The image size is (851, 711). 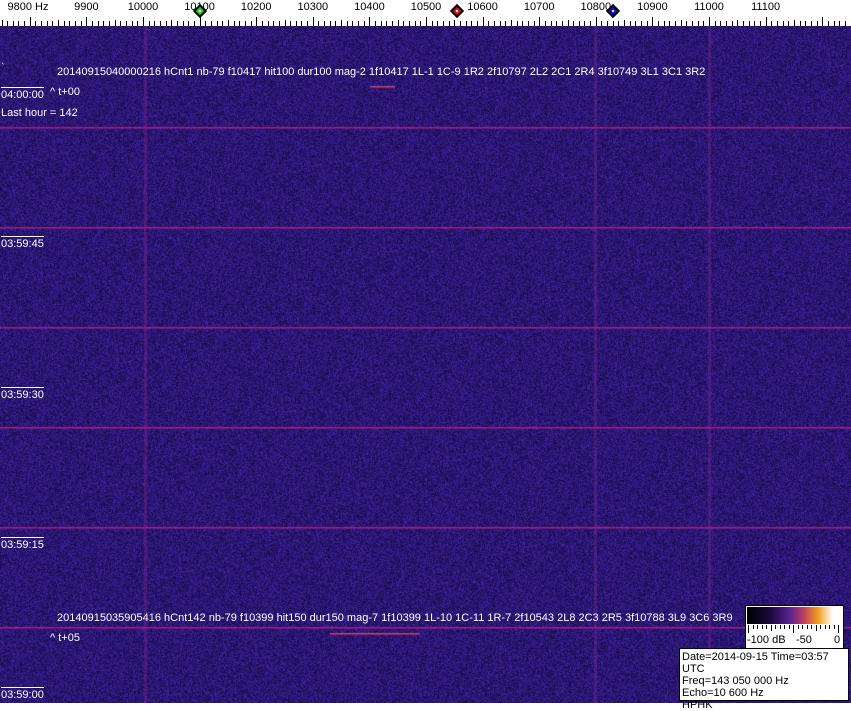 I want to click on time-label: 03:59:45, so click(x=22, y=243).